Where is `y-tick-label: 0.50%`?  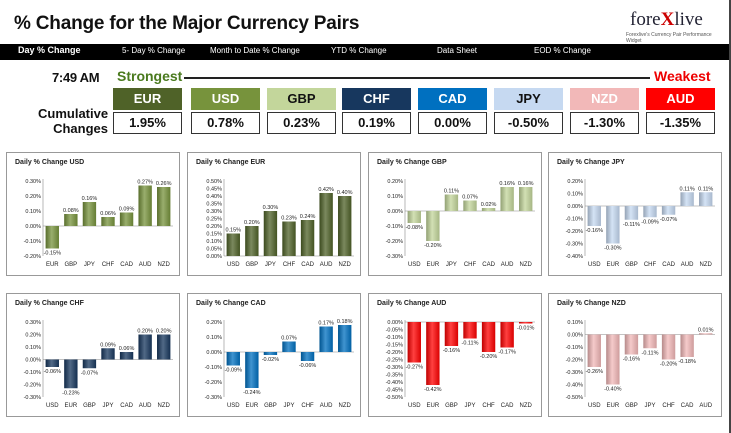 y-tick-label: 0.50% is located at coordinates (214, 182).